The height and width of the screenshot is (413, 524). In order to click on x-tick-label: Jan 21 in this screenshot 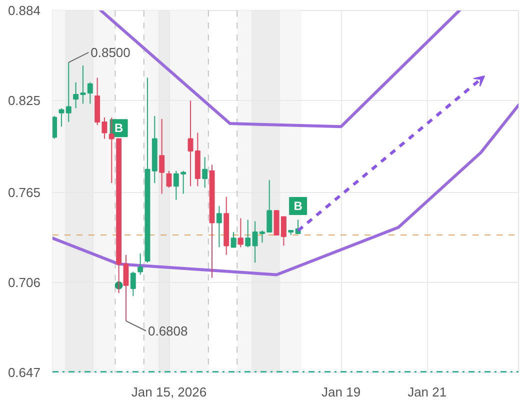, I will do `click(427, 392)`.